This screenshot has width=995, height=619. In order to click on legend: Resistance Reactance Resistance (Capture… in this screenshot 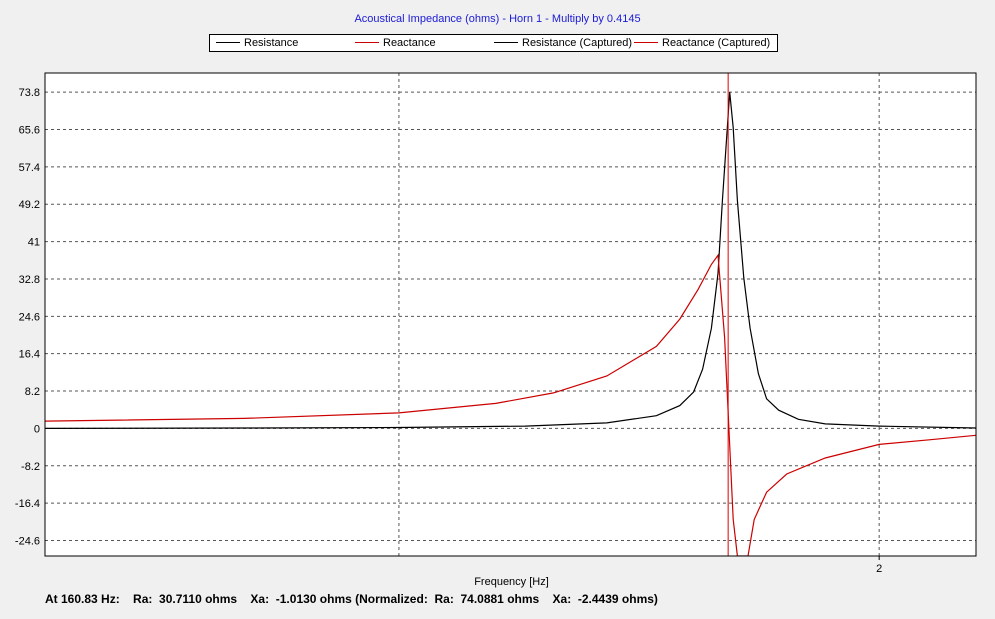, I will do `click(493, 43)`.